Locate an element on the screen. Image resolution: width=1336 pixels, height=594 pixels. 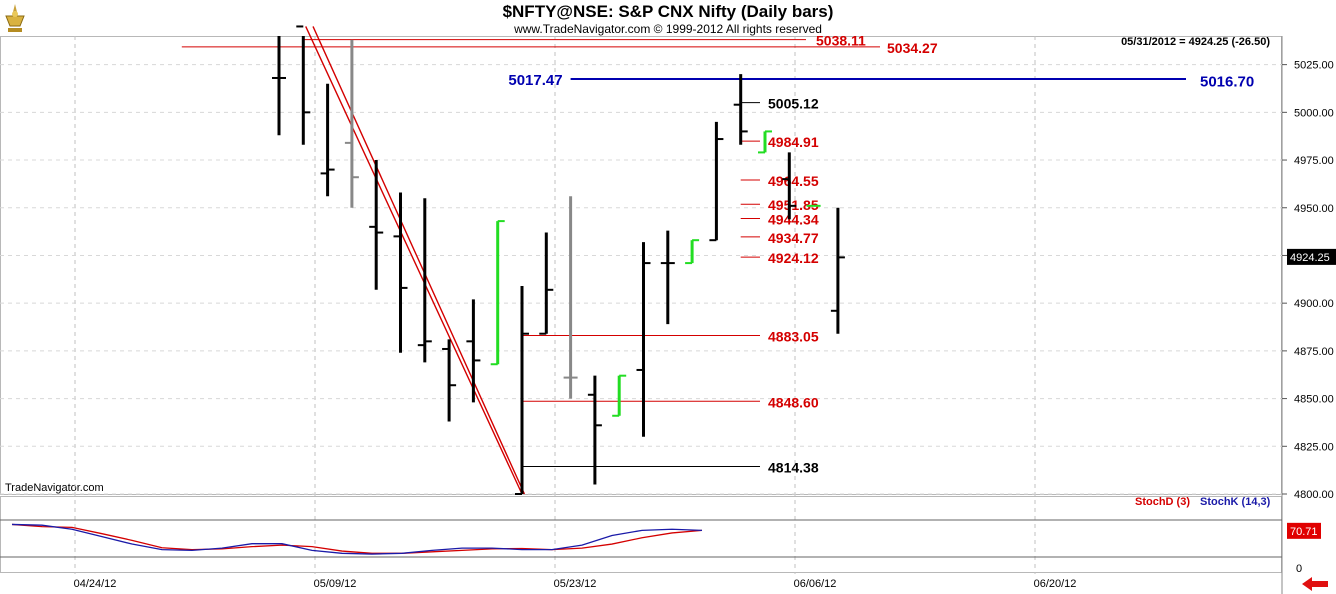
date-tick-label: 06/20/12 is located at coordinates (1055, 584).